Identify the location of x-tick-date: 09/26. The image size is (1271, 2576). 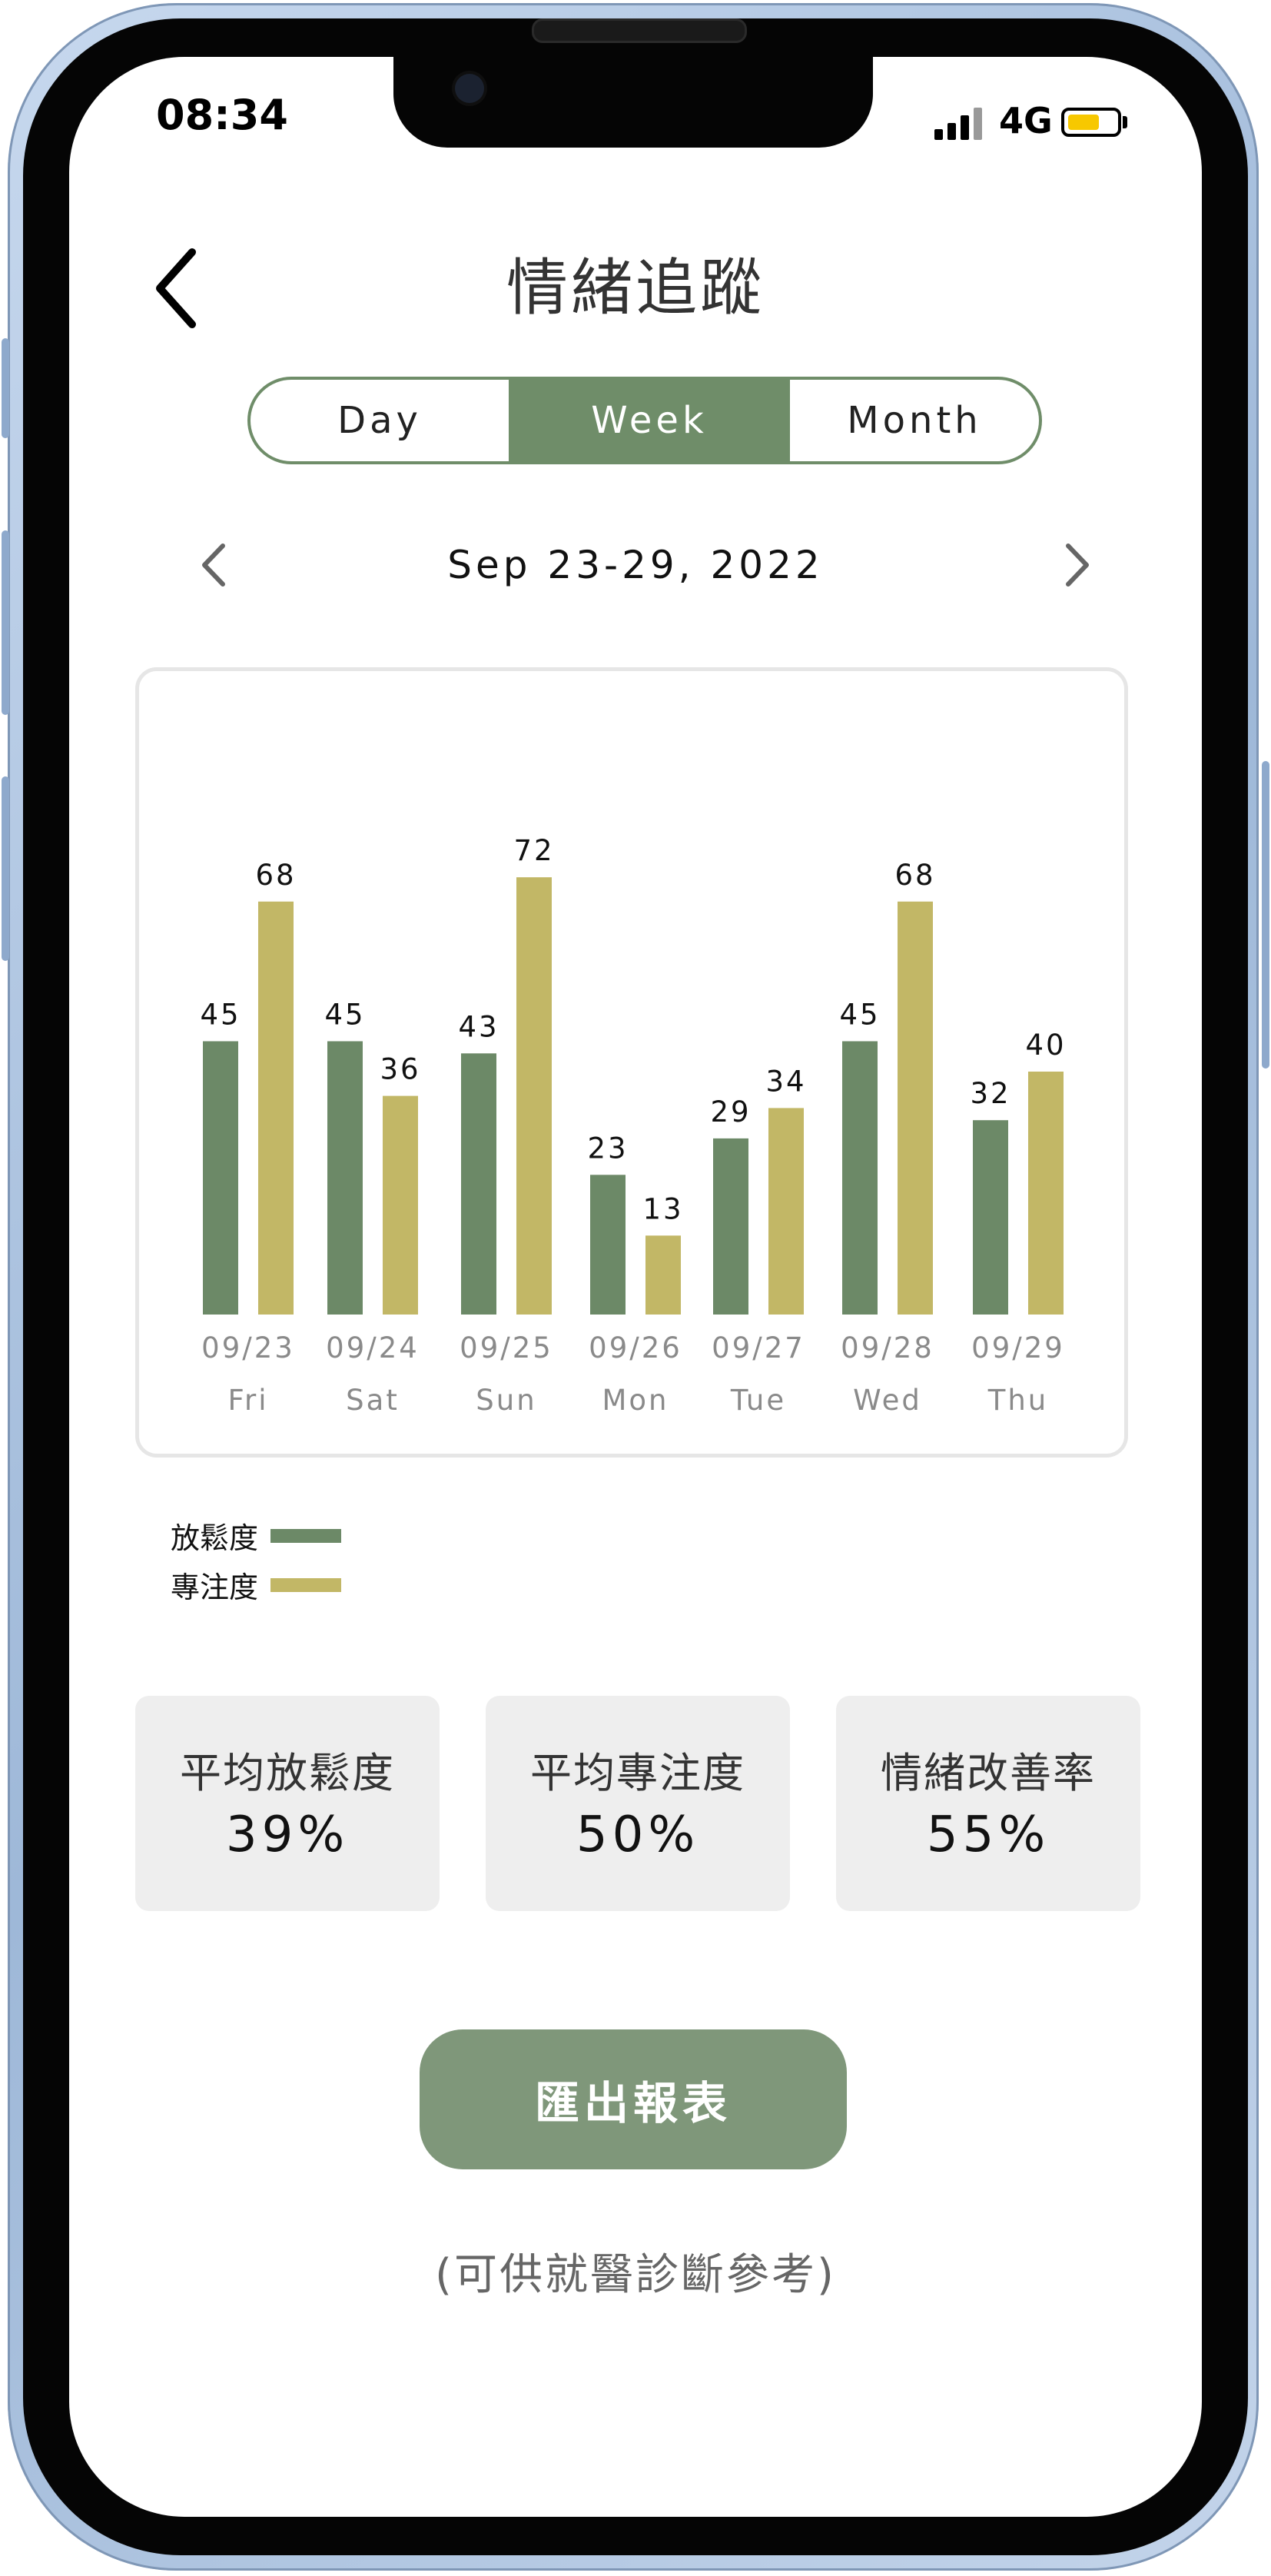
(635, 1347).